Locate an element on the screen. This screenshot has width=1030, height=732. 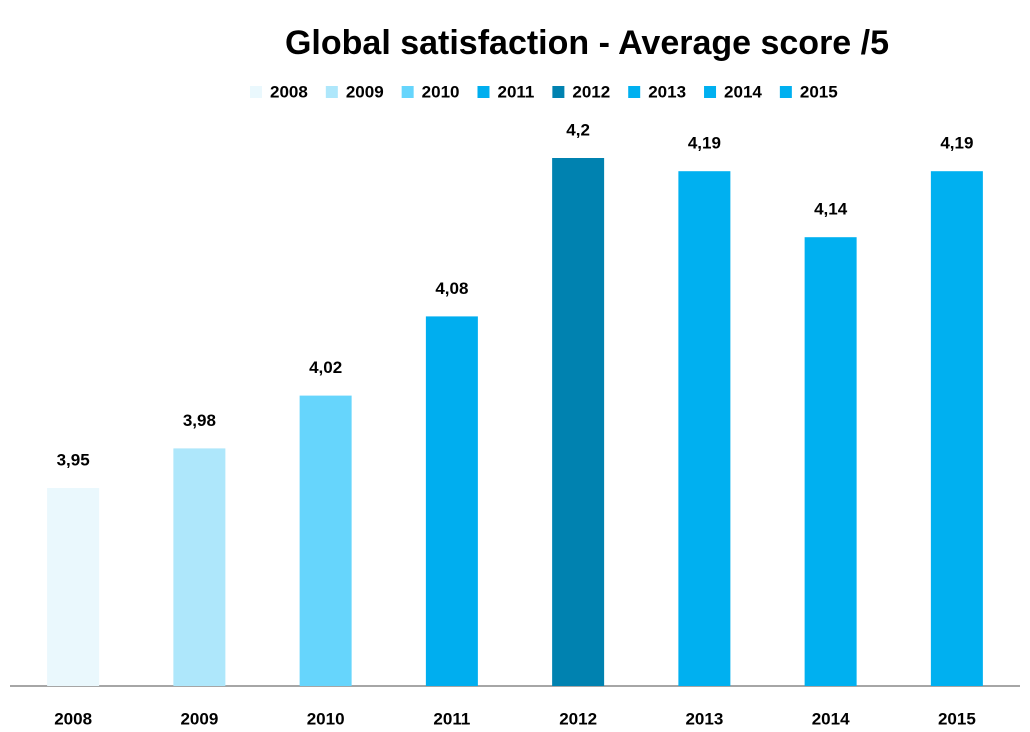
data-label: 4,02 is located at coordinates (325, 367).